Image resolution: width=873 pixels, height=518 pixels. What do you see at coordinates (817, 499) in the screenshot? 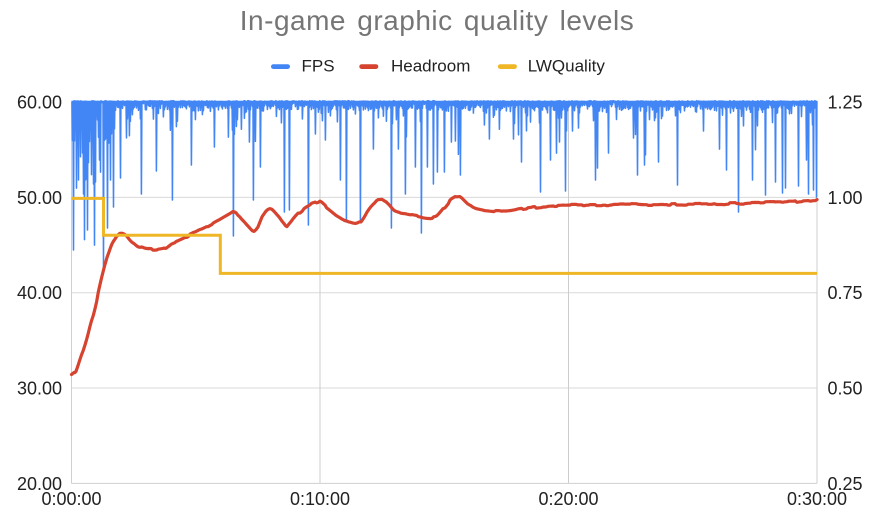
I see `svg-text: 0:30:00` at bounding box center [817, 499].